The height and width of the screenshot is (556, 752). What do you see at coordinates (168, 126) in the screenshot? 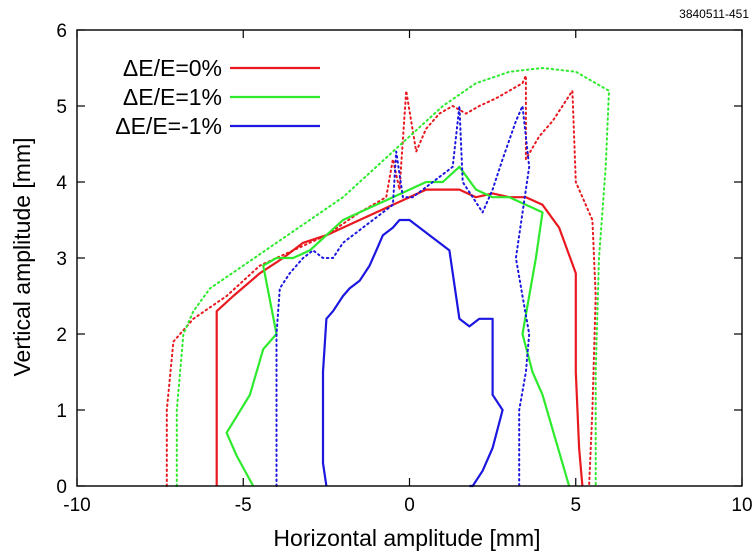
I see `legend-label: ΔE/E=-1%` at bounding box center [168, 126].